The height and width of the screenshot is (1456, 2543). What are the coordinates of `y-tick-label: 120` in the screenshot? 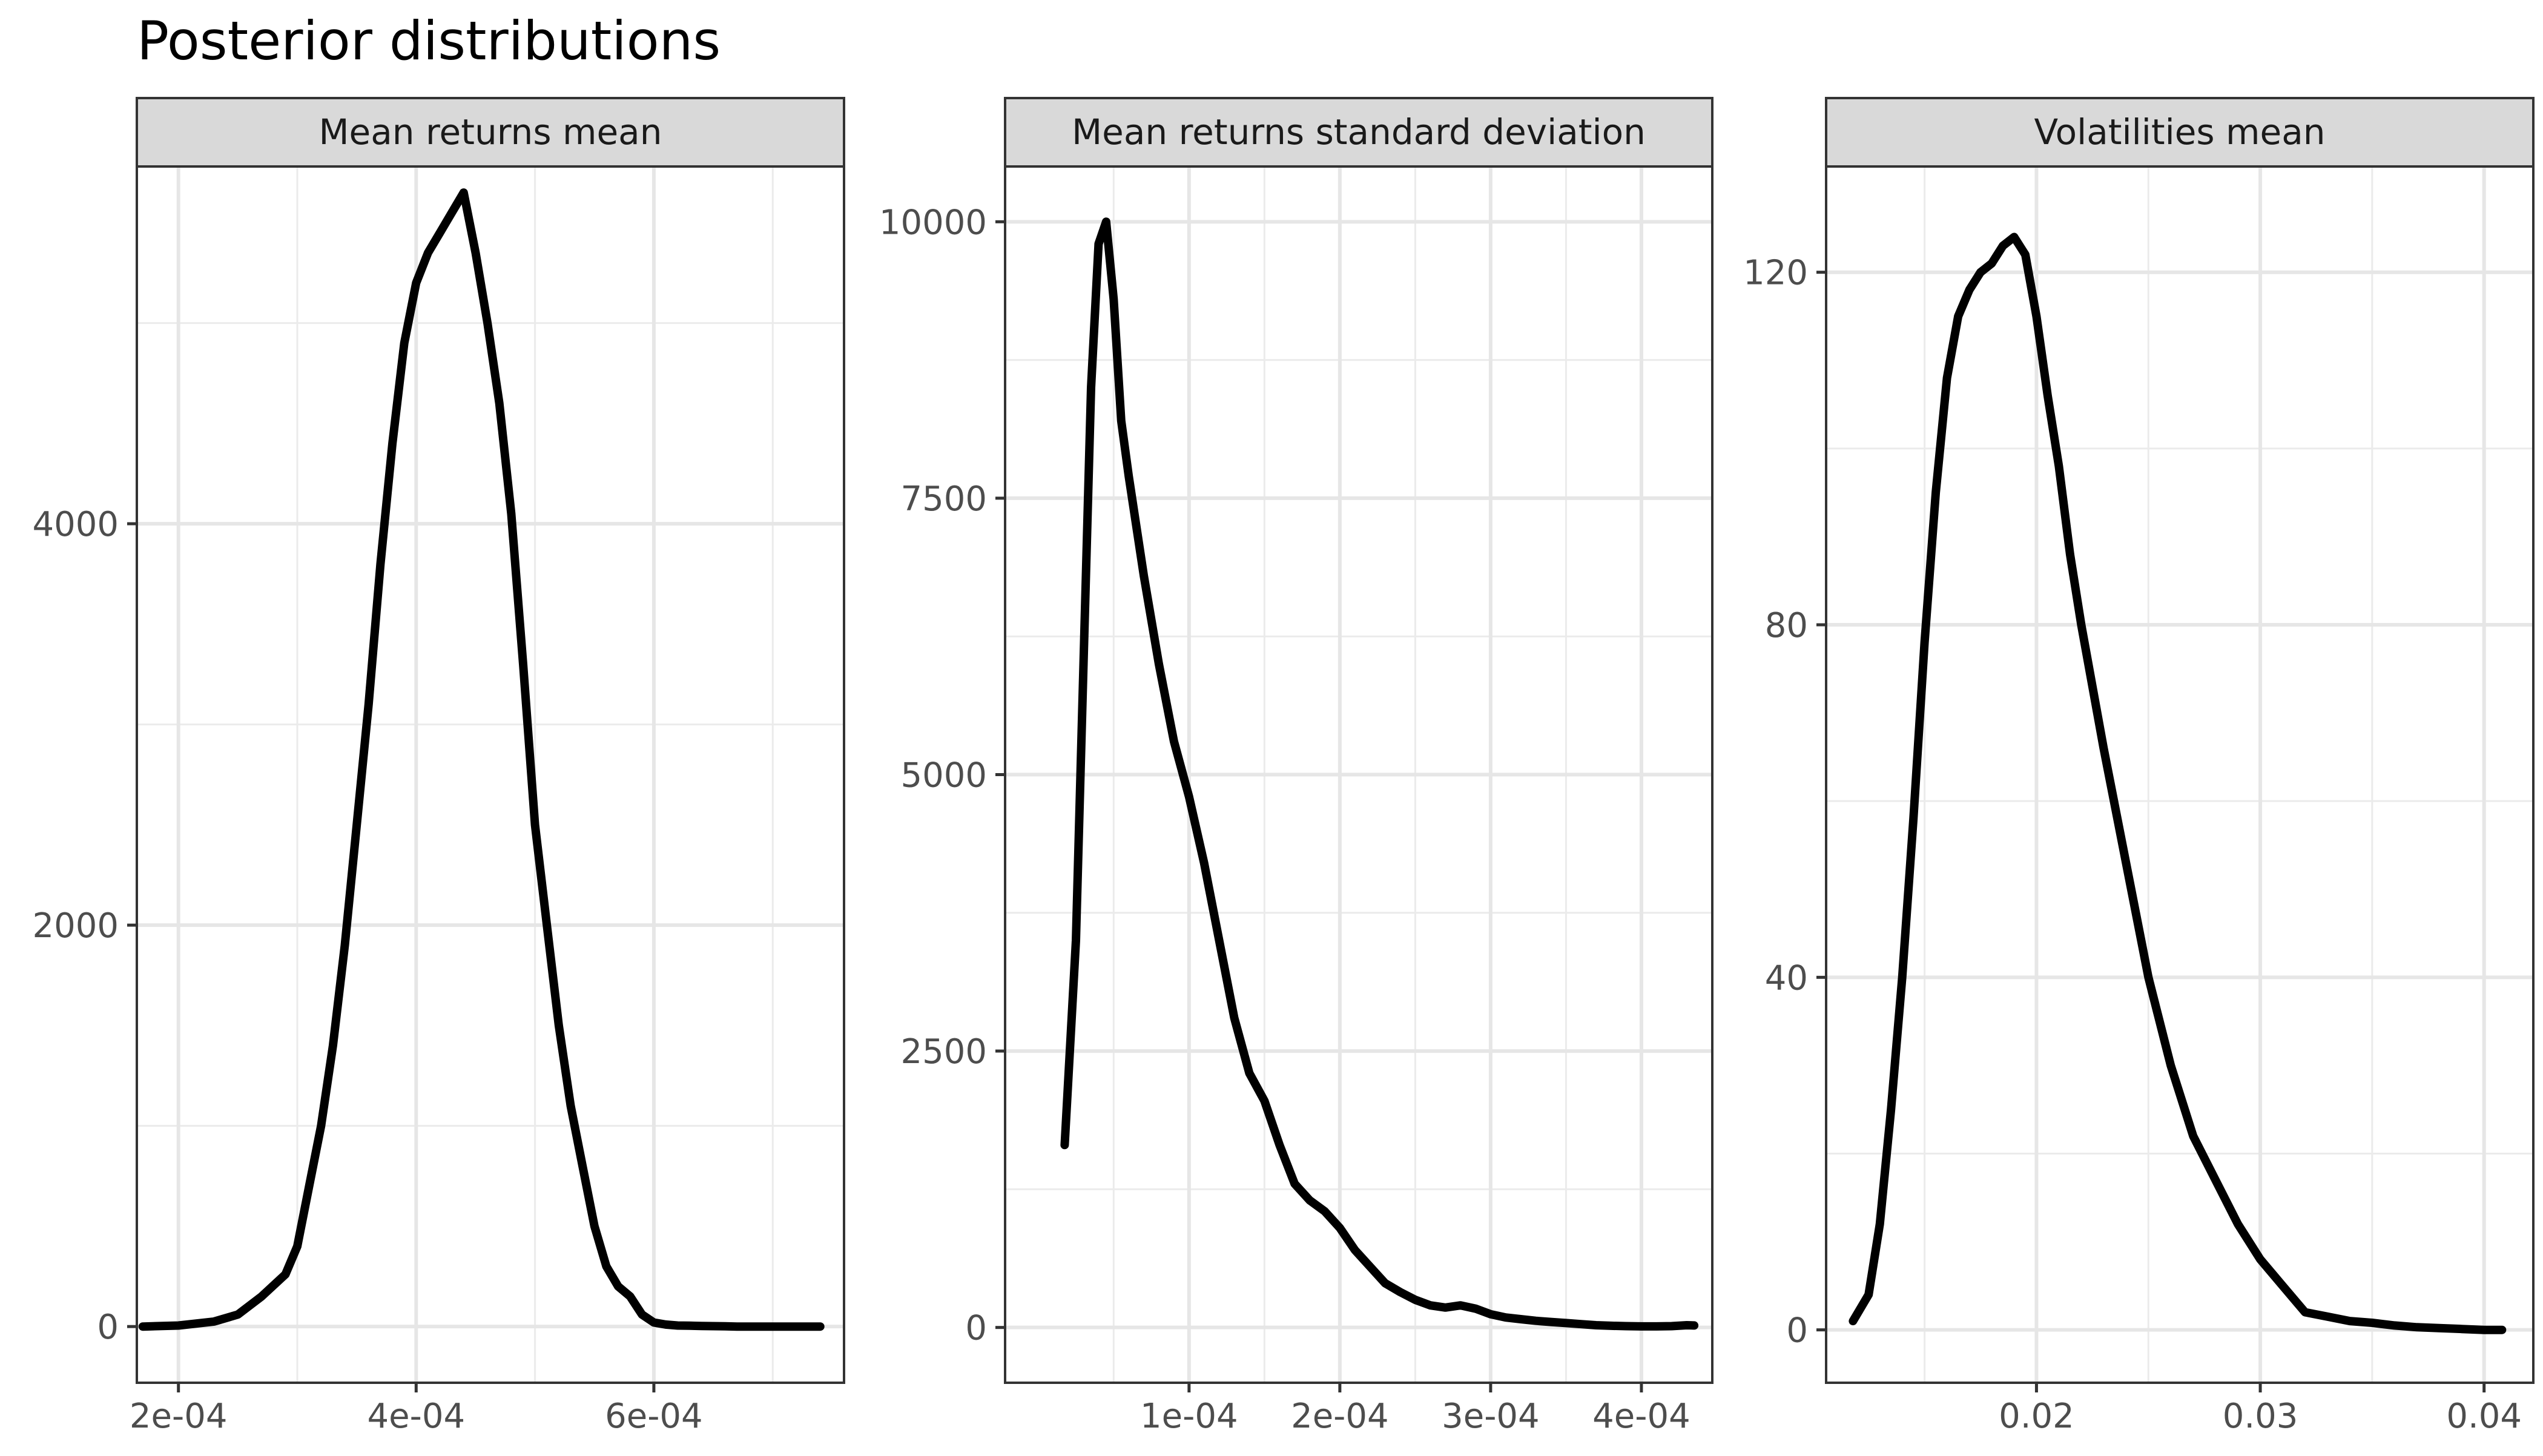 It's located at (1776, 273).